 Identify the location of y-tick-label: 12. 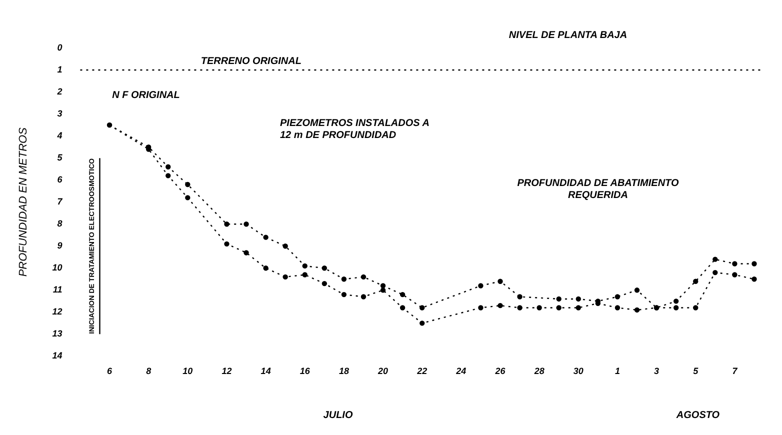
(57, 311).